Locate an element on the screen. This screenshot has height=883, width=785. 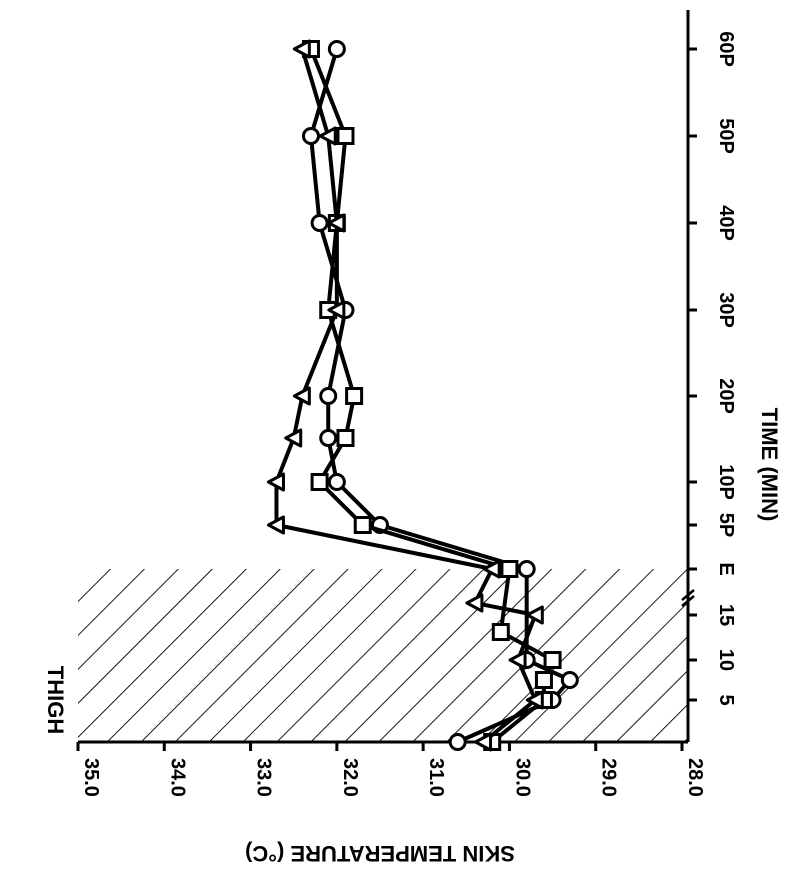
x-tick-label: 60P is located at coordinates (726, 49).